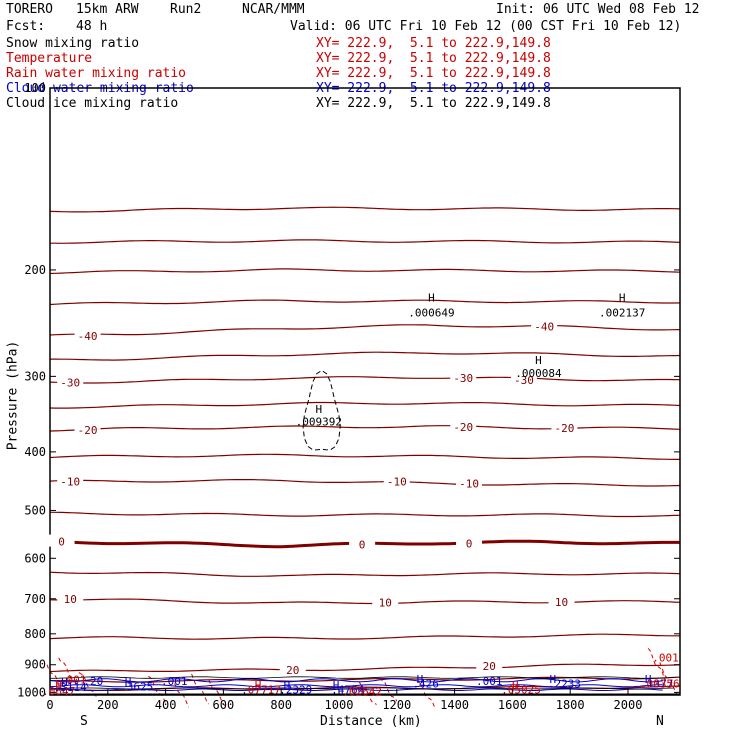  Describe the element at coordinates (365, 483) in the screenshot. I see `isotherm-line--10` at that location.